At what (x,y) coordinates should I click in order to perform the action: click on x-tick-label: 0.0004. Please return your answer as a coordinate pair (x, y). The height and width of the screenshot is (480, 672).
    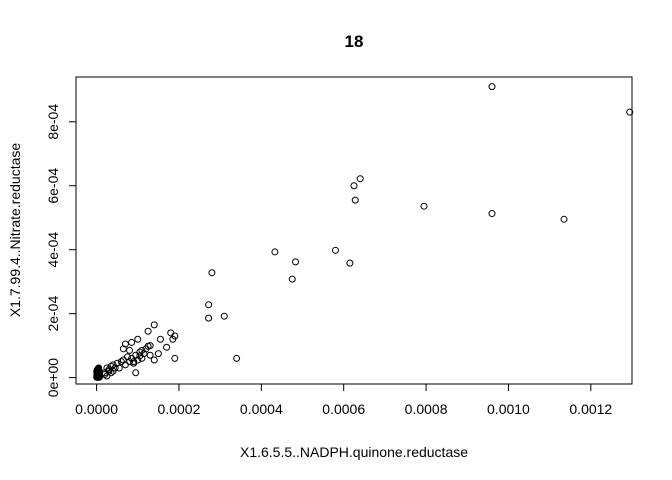
    Looking at the image, I should click on (261, 409).